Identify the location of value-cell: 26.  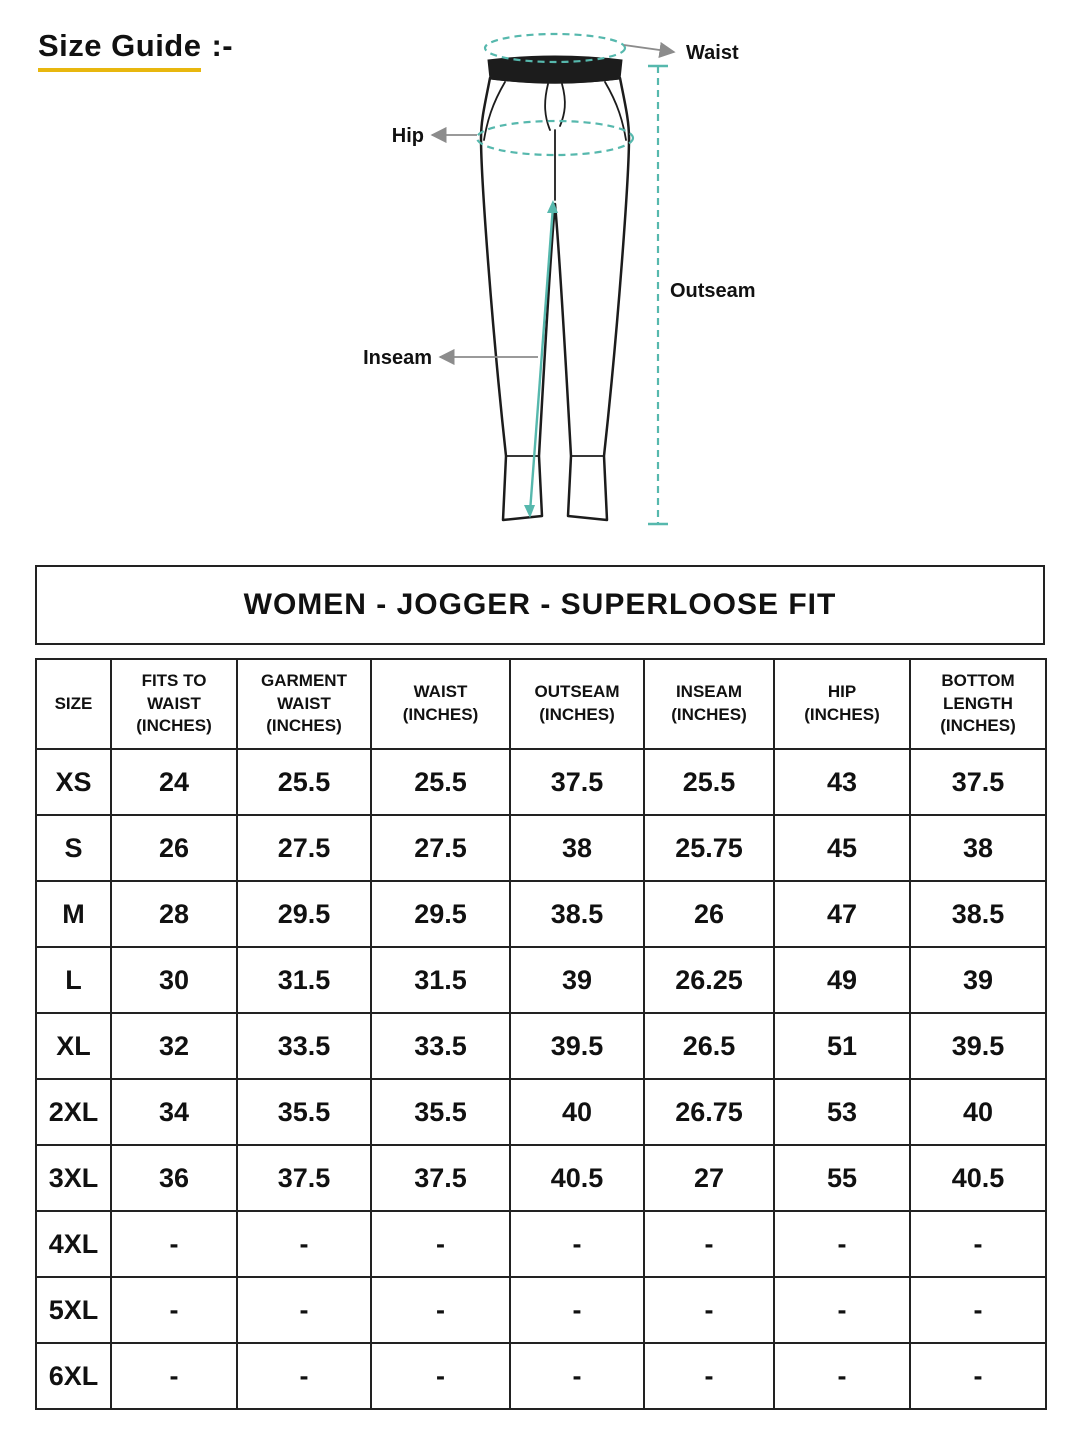
(174, 848).